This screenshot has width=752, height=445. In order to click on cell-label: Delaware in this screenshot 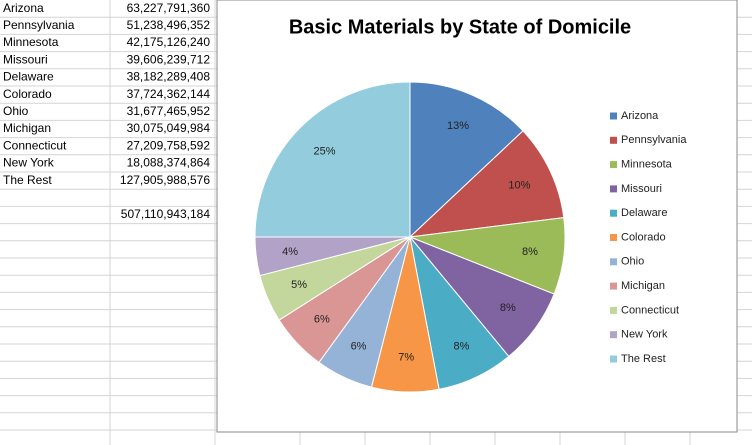, I will do `click(28, 77)`.